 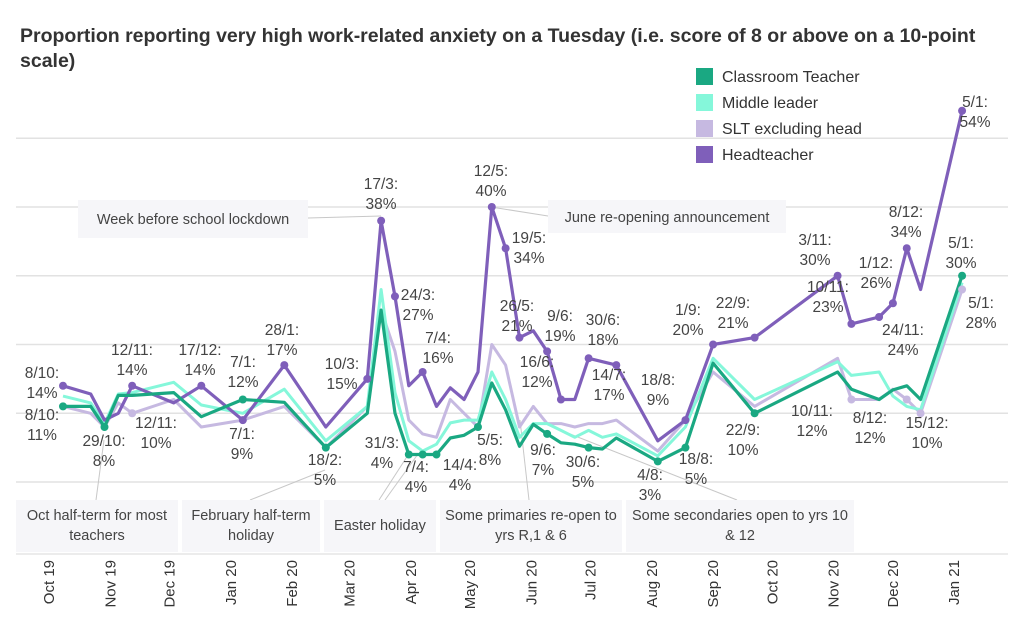 What do you see at coordinates (97, 526) in the screenshot?
I see `annotation-box: Oct half-term for most teachers` at bounding box center [97, 526].